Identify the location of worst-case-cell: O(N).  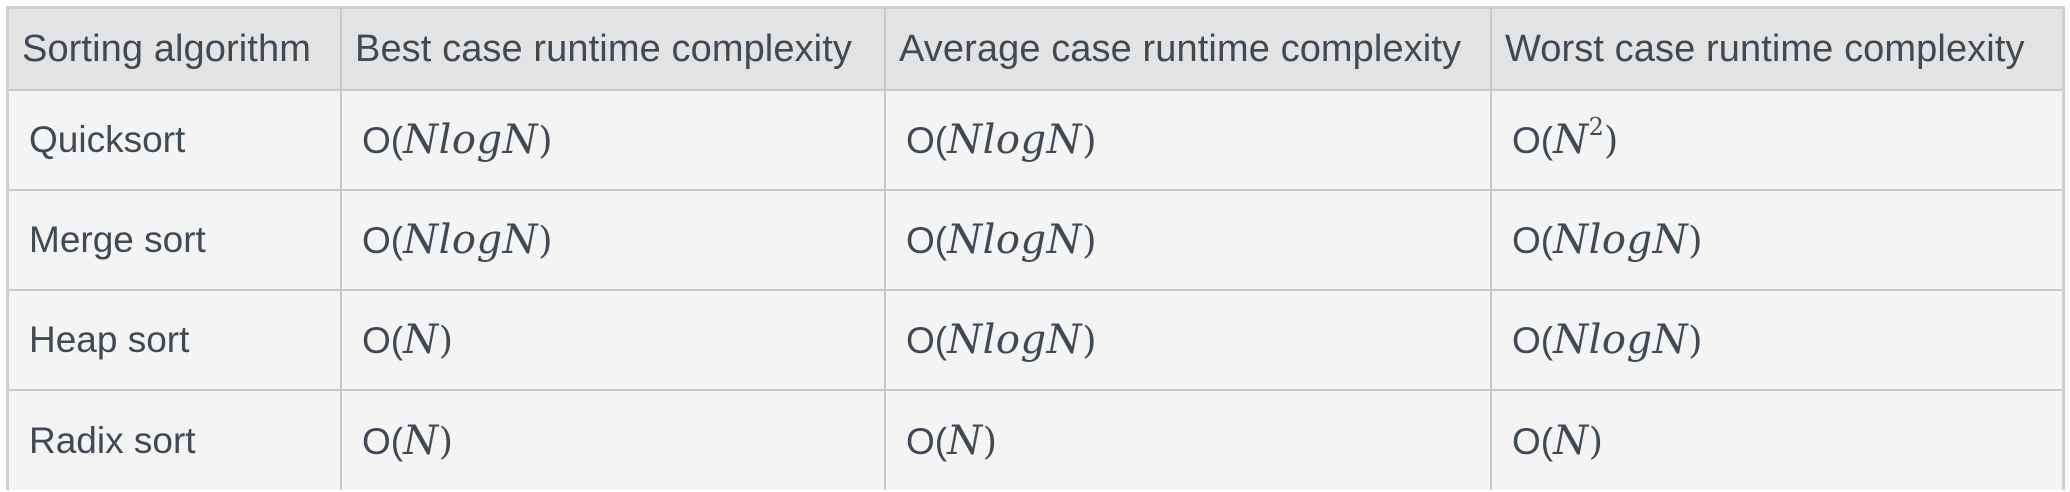
(1776, 439).